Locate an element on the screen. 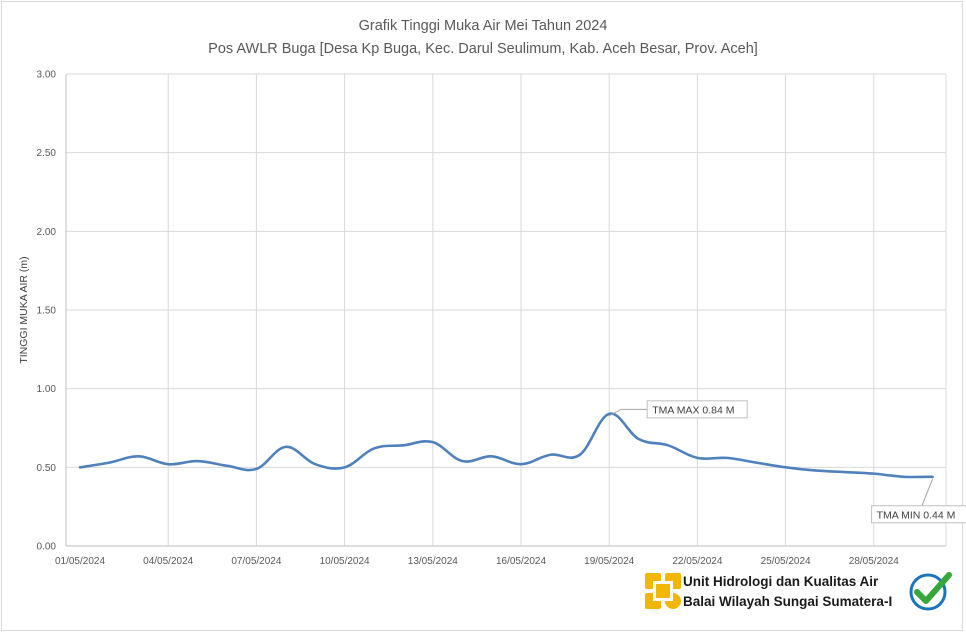 This screenshot has width=966, height=634. annotations: TMA MAX 0.84 M TMA MIN 0.44 M is located at coordinates (787, 462).